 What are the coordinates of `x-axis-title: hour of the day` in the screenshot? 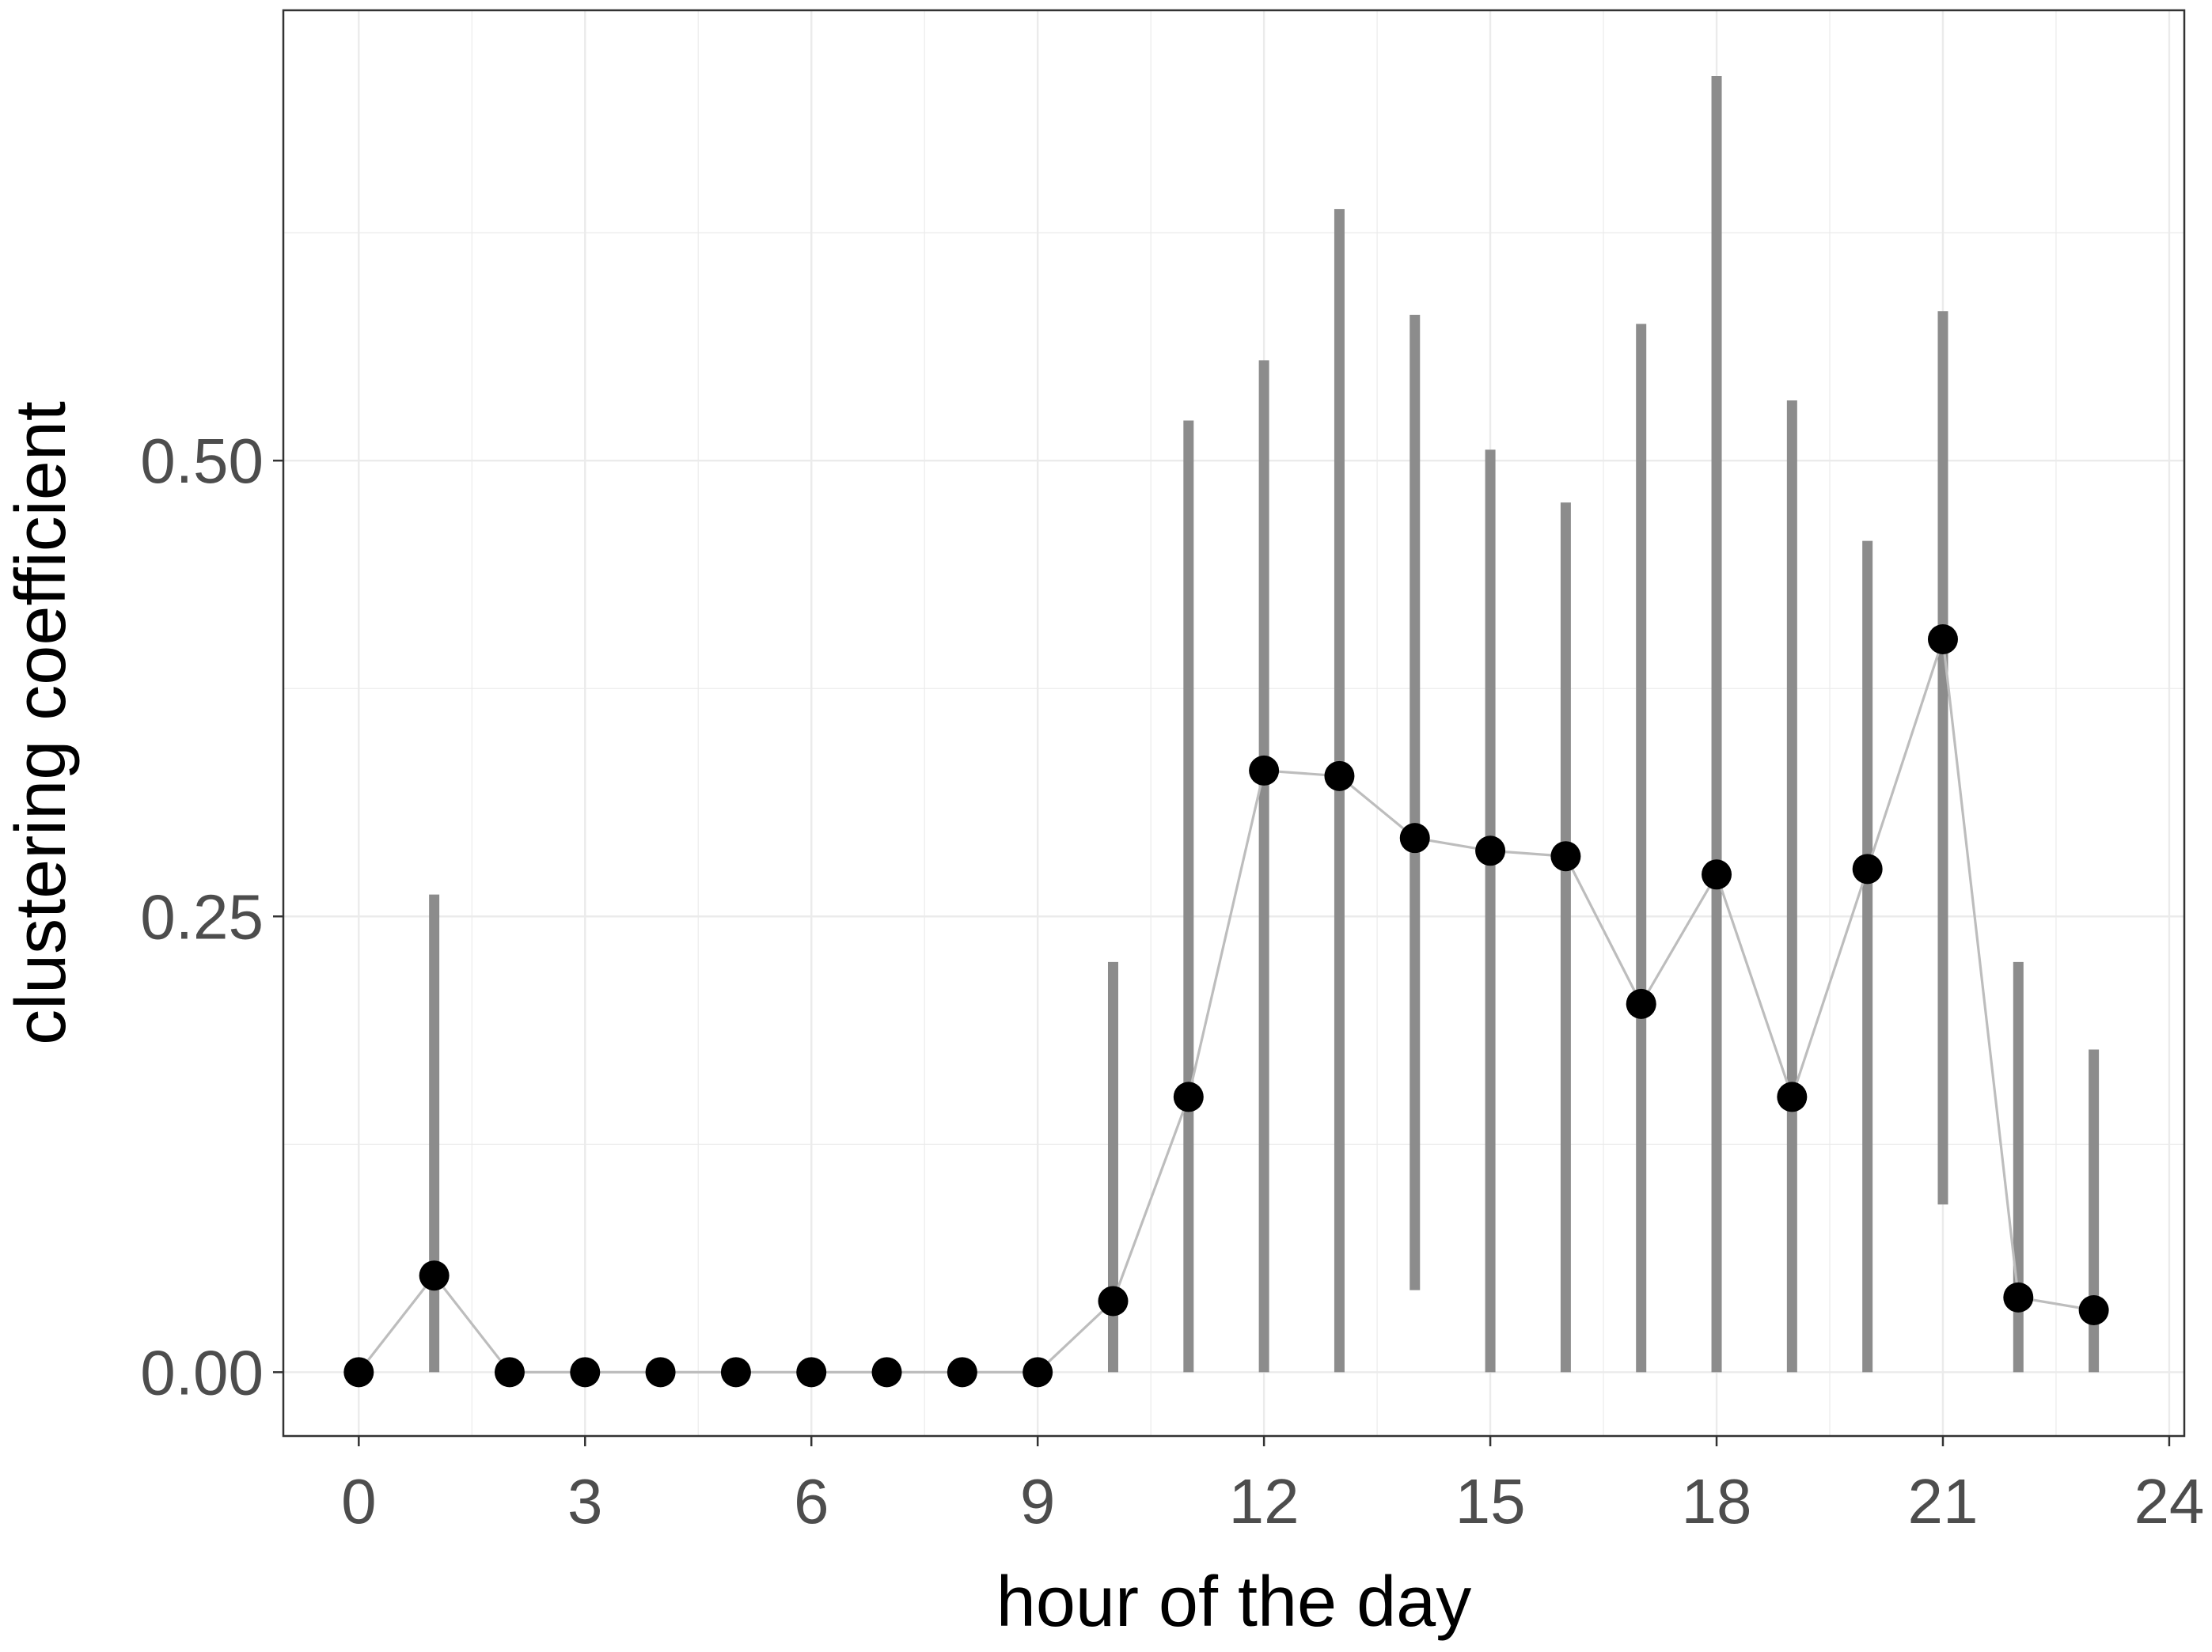 It's located at (1233, 1603).